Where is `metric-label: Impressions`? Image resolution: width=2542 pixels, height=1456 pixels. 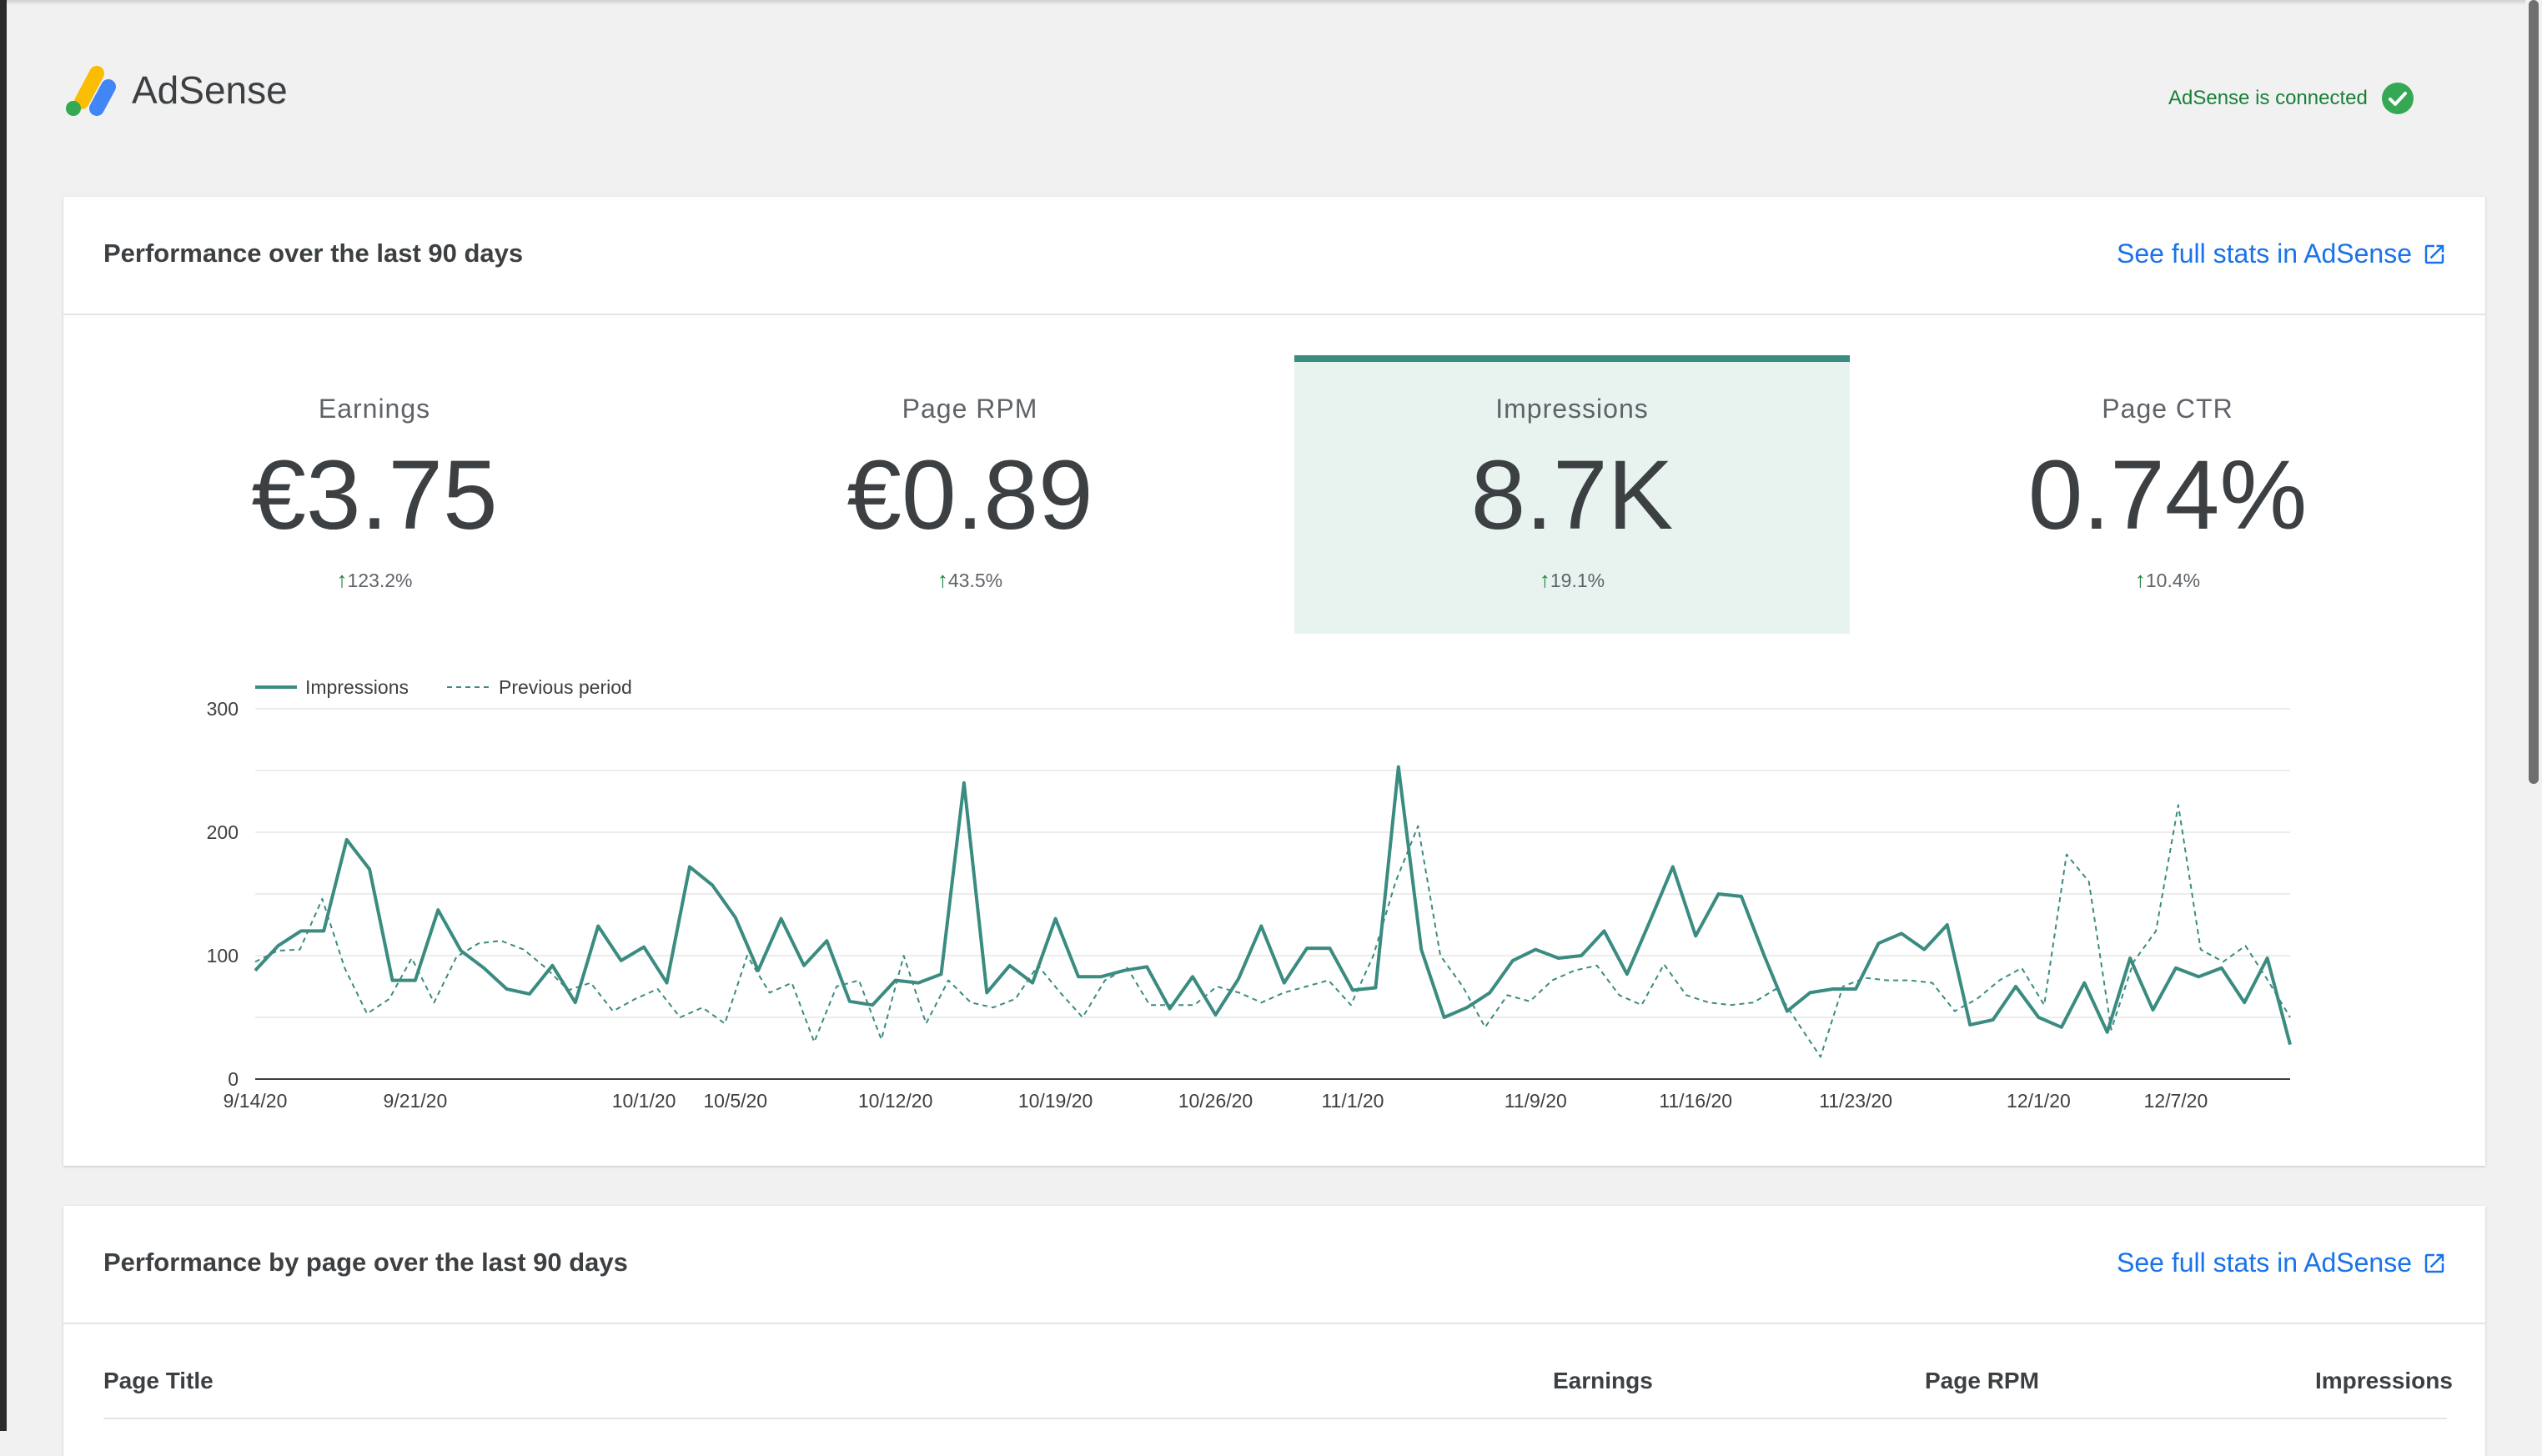 metric-label: Impressions is located at coordinates (1572, 409).